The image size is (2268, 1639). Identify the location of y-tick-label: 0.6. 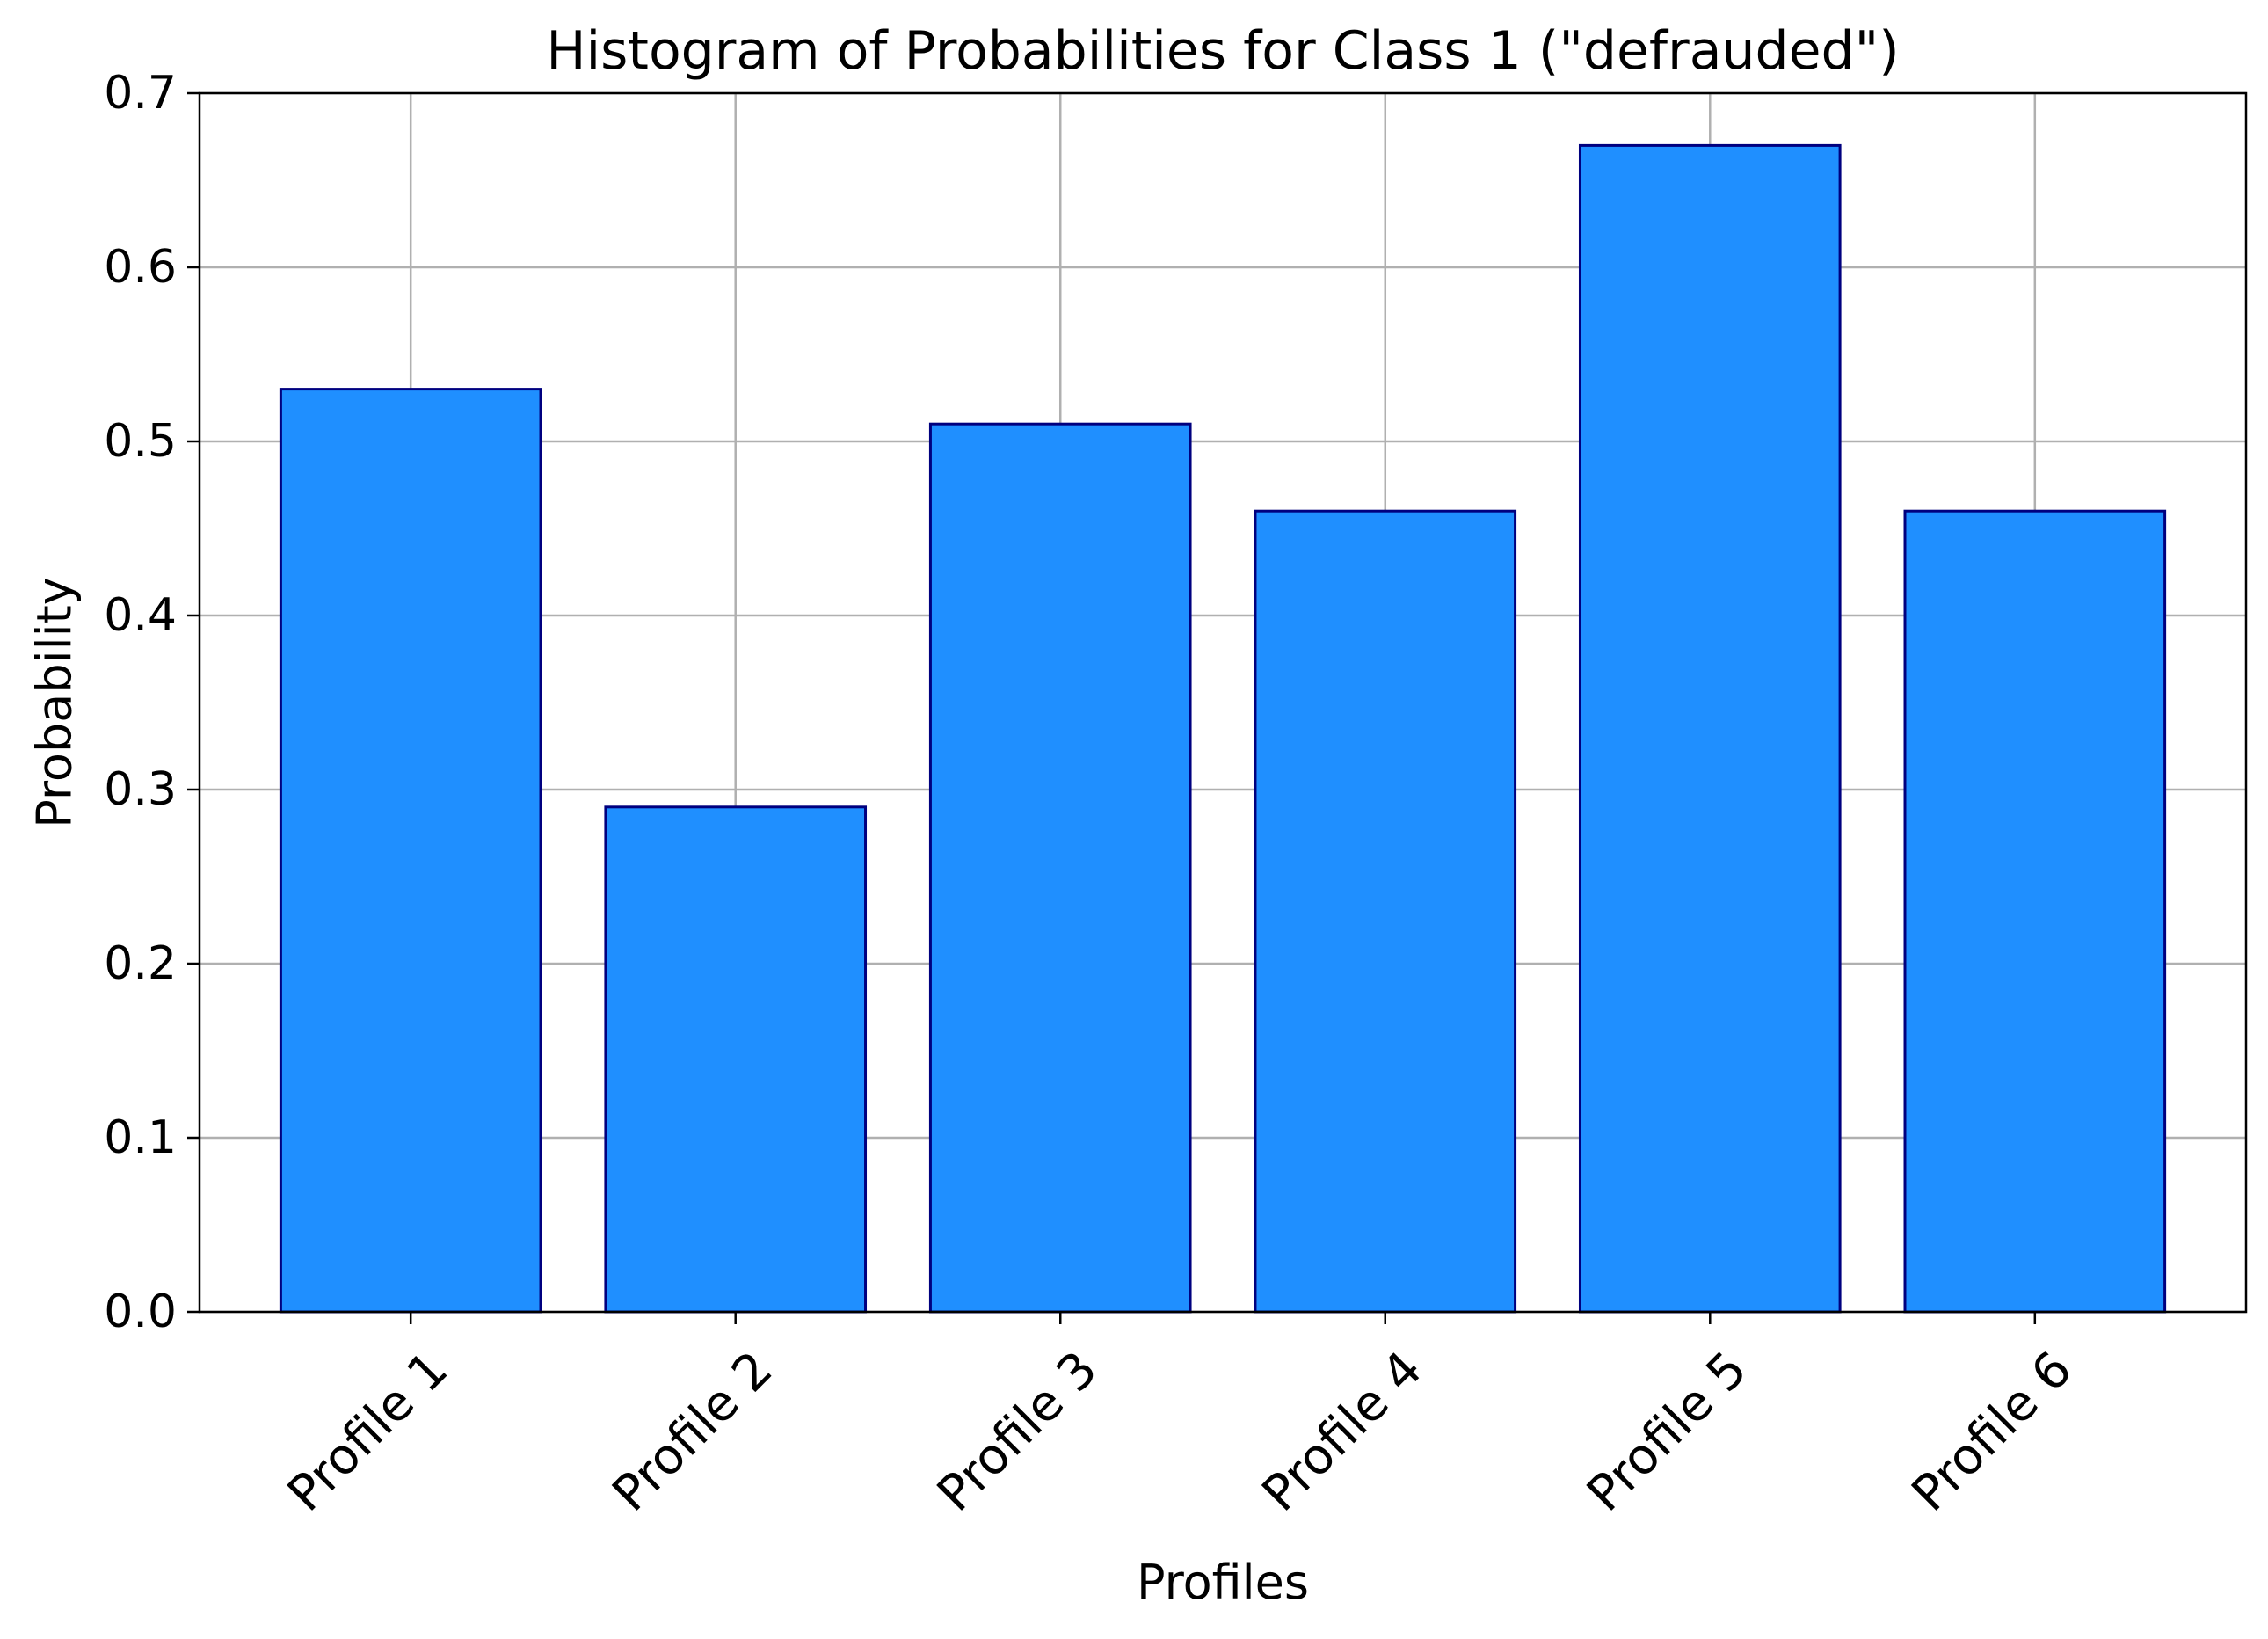
(140, 267).